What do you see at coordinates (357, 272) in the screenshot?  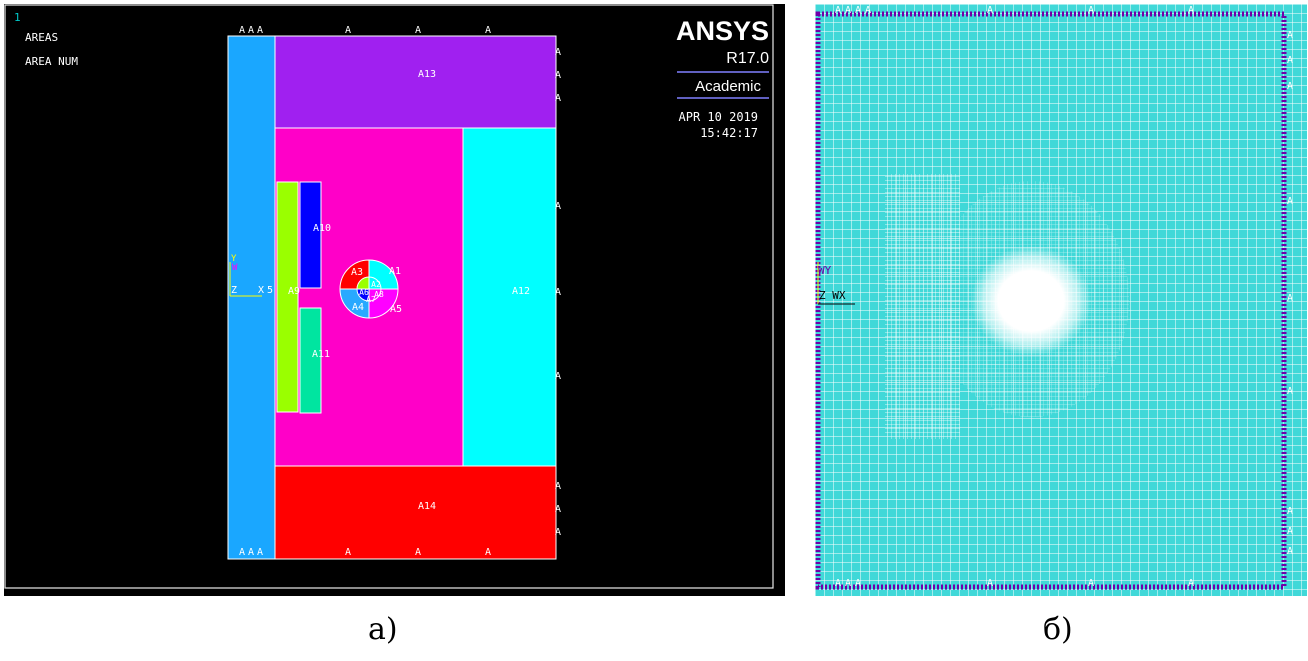 I see `label-A3: A3` at bounding box center [357, 272].